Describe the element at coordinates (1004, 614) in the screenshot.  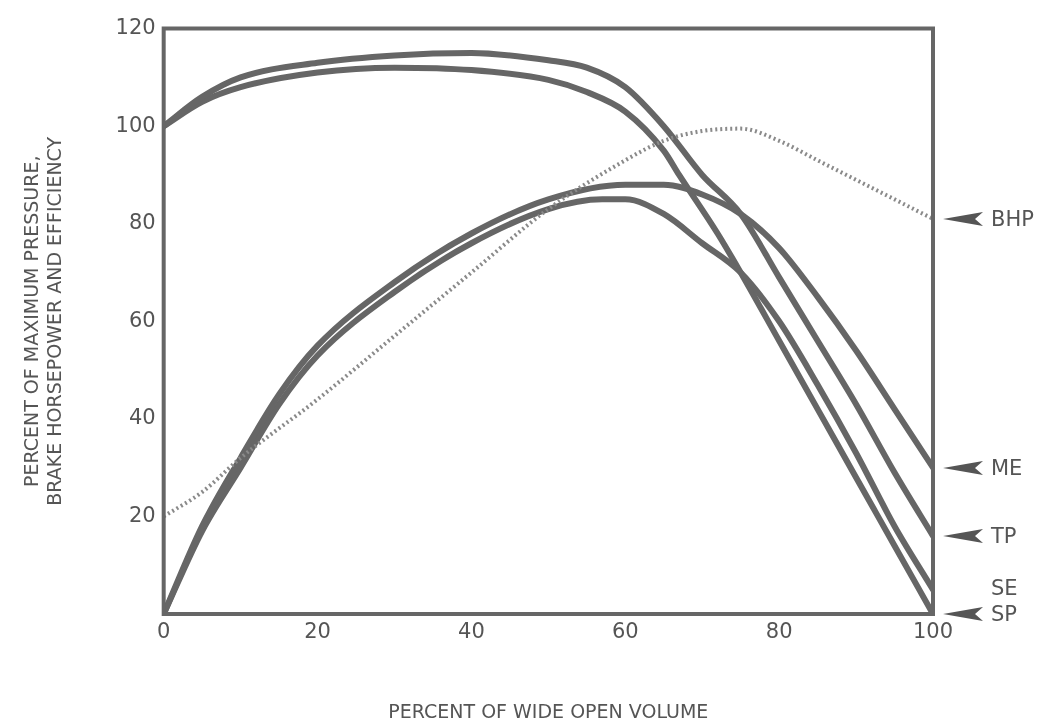
I see `text: SP` at that location.